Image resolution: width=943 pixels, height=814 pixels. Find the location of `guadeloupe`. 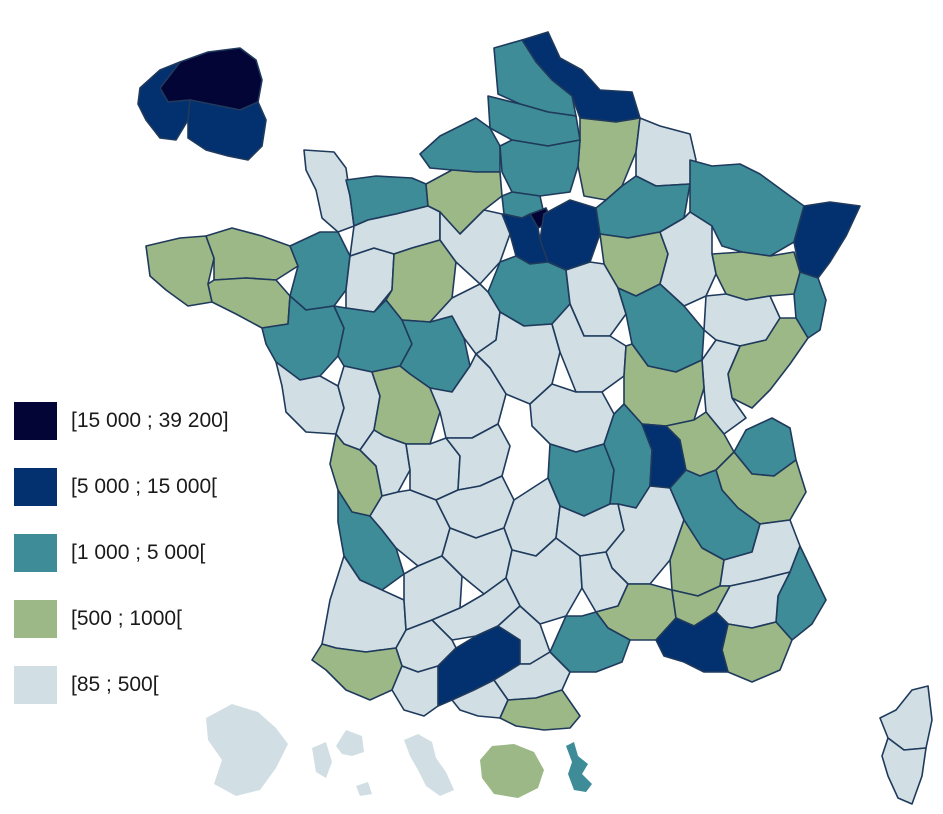

guadeloupe is located at coordinates (342, 763).